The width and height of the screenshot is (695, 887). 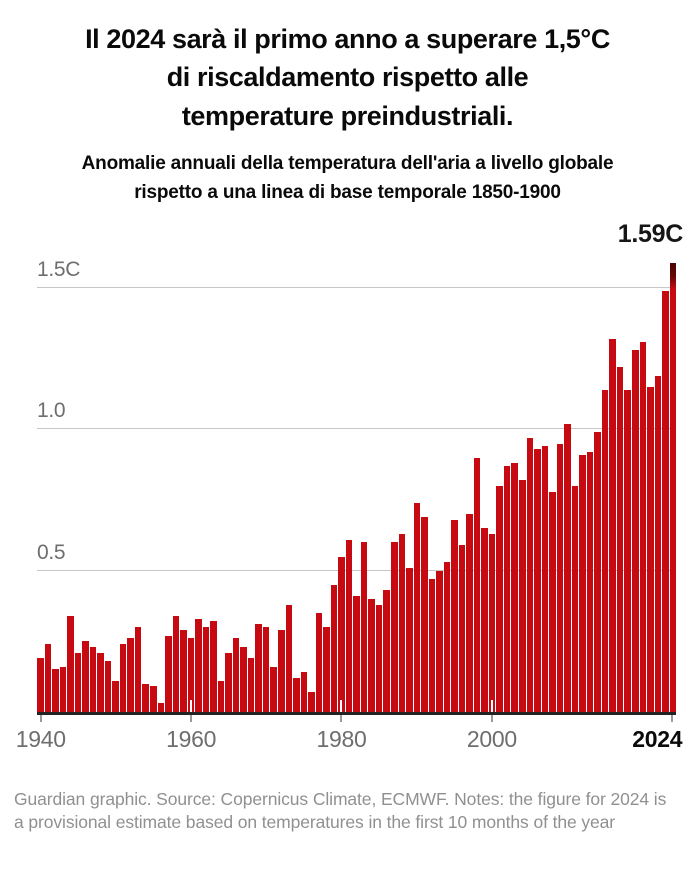 What do you see at coordinates (236, 675) in the screenshot?
I see `bar-1966` at bounding box center [236, 675].